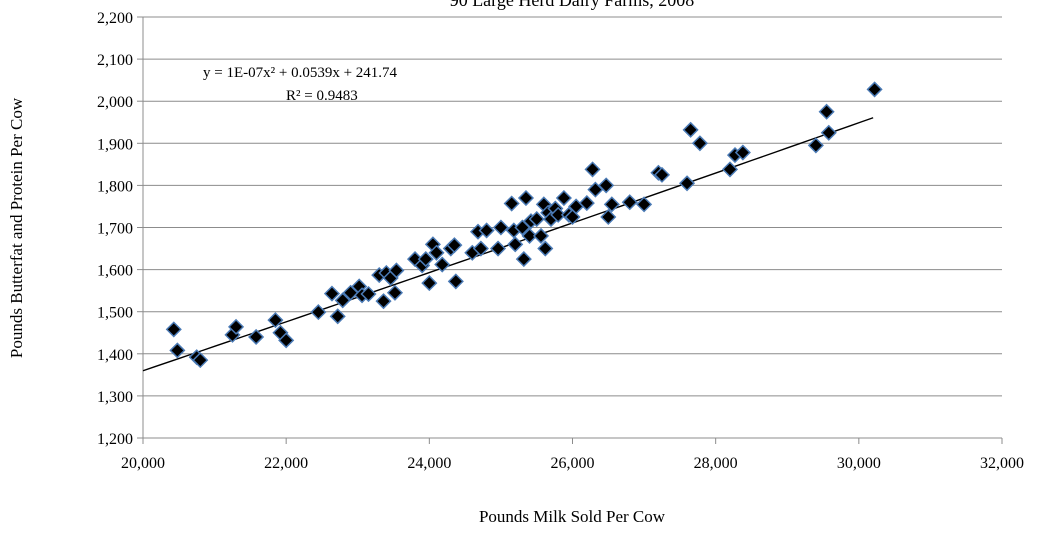 The width and height of the screenshot is (1040, 535). Describe the element at coordinates (716, 463) in the screenshot. I see `x-tick-label: 28,000` at that location.